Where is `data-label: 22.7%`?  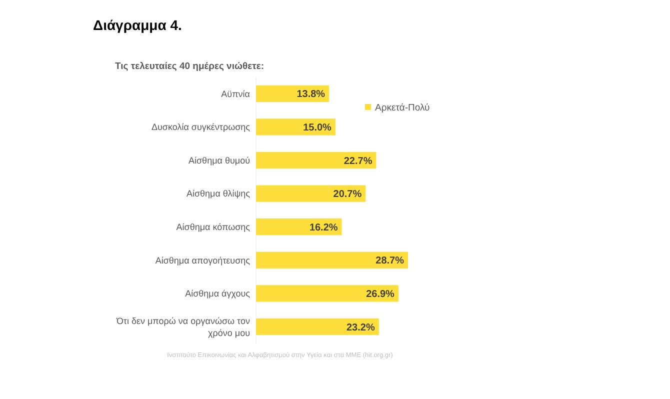
data-label: 22.7% is located at coordinates (358, 161).